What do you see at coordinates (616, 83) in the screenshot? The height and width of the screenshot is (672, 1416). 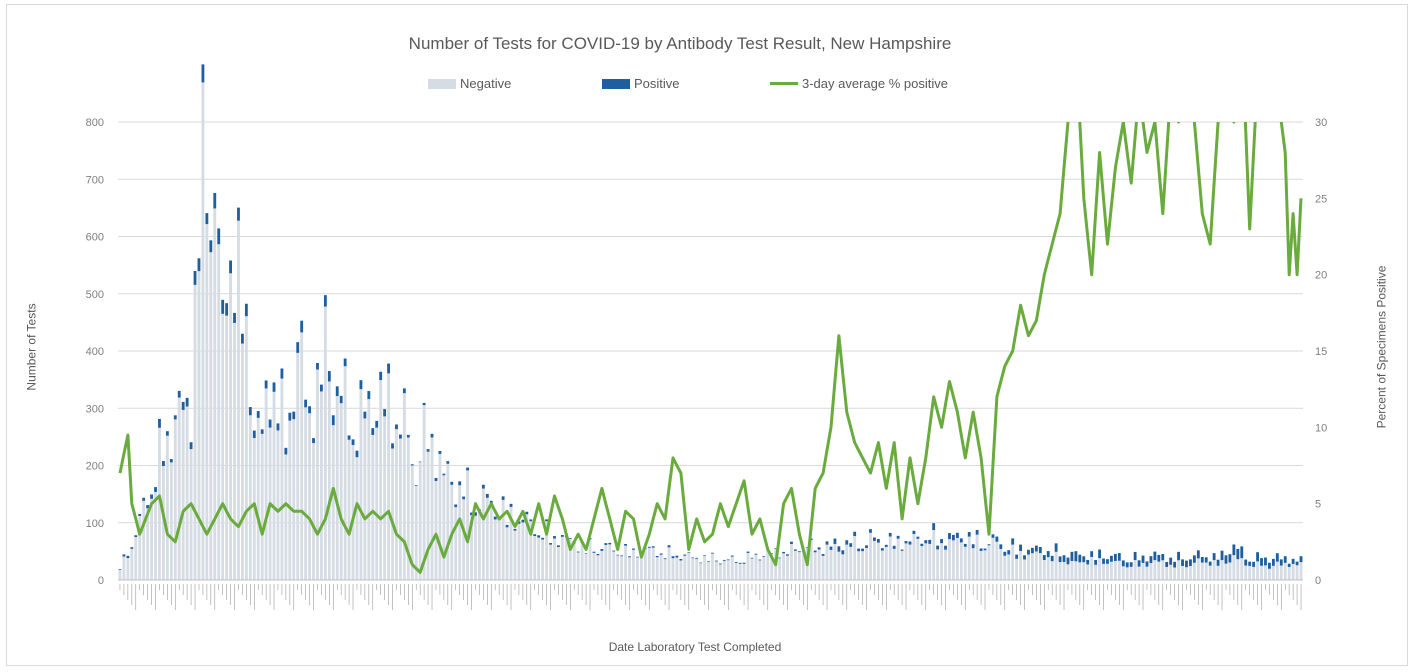 I see `legend-swatch-positive` at bounding box center [616, 83].